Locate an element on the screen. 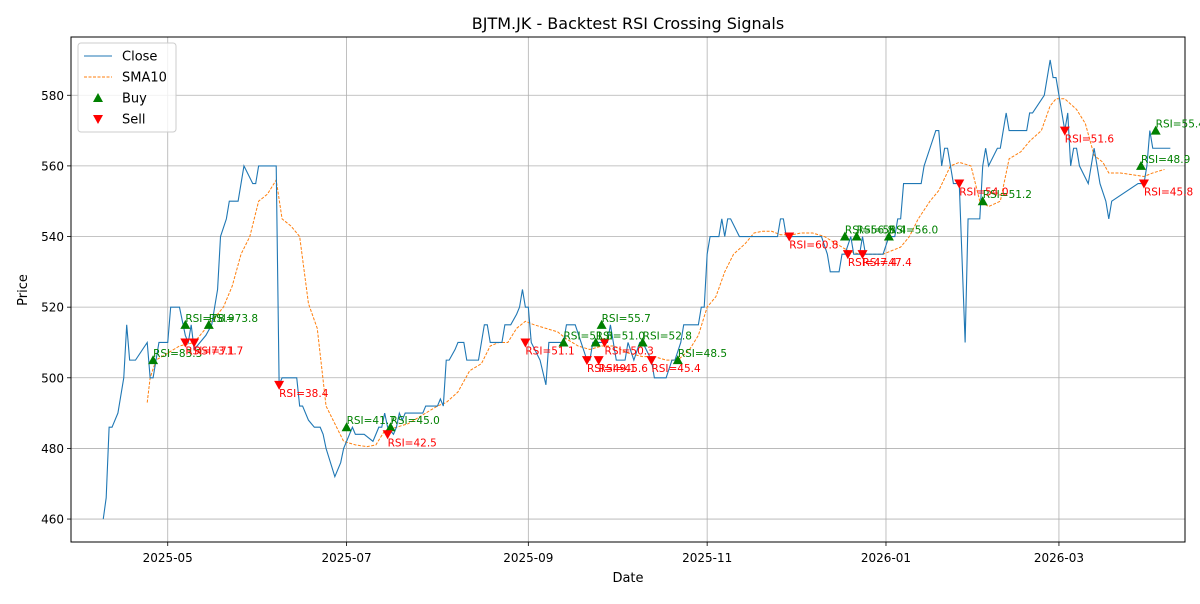 The height and width of the screenshot is (604, 1200). sell-rsi-label: RSI=73.1 is located at coordinates (209, 351).